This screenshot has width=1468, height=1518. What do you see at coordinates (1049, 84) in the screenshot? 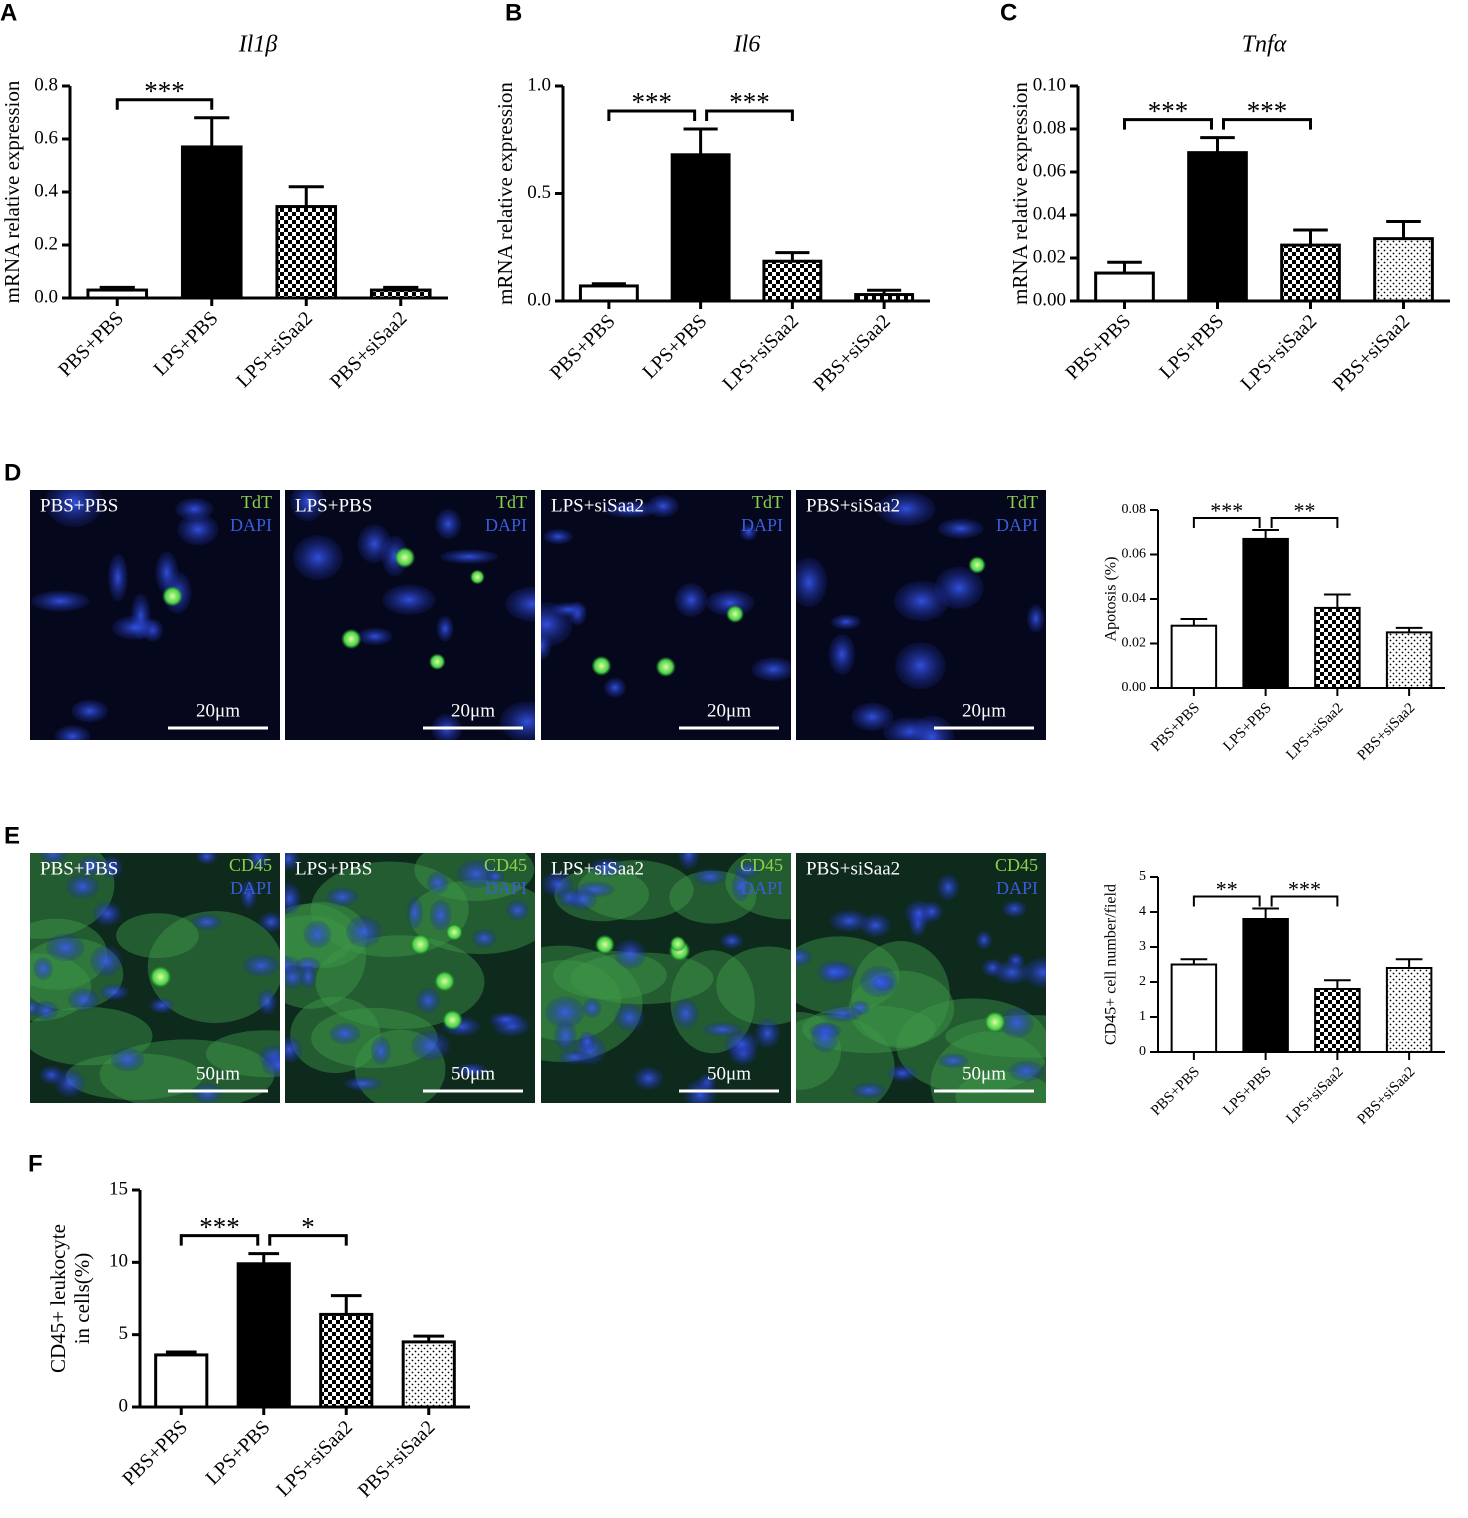
I see `y-tick-label: 0.10` at bounding box center [1049, 84].